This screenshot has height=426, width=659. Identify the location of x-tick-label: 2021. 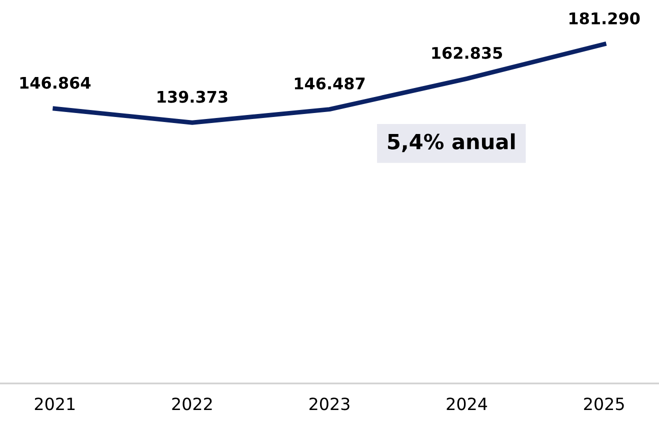
(54, 404).